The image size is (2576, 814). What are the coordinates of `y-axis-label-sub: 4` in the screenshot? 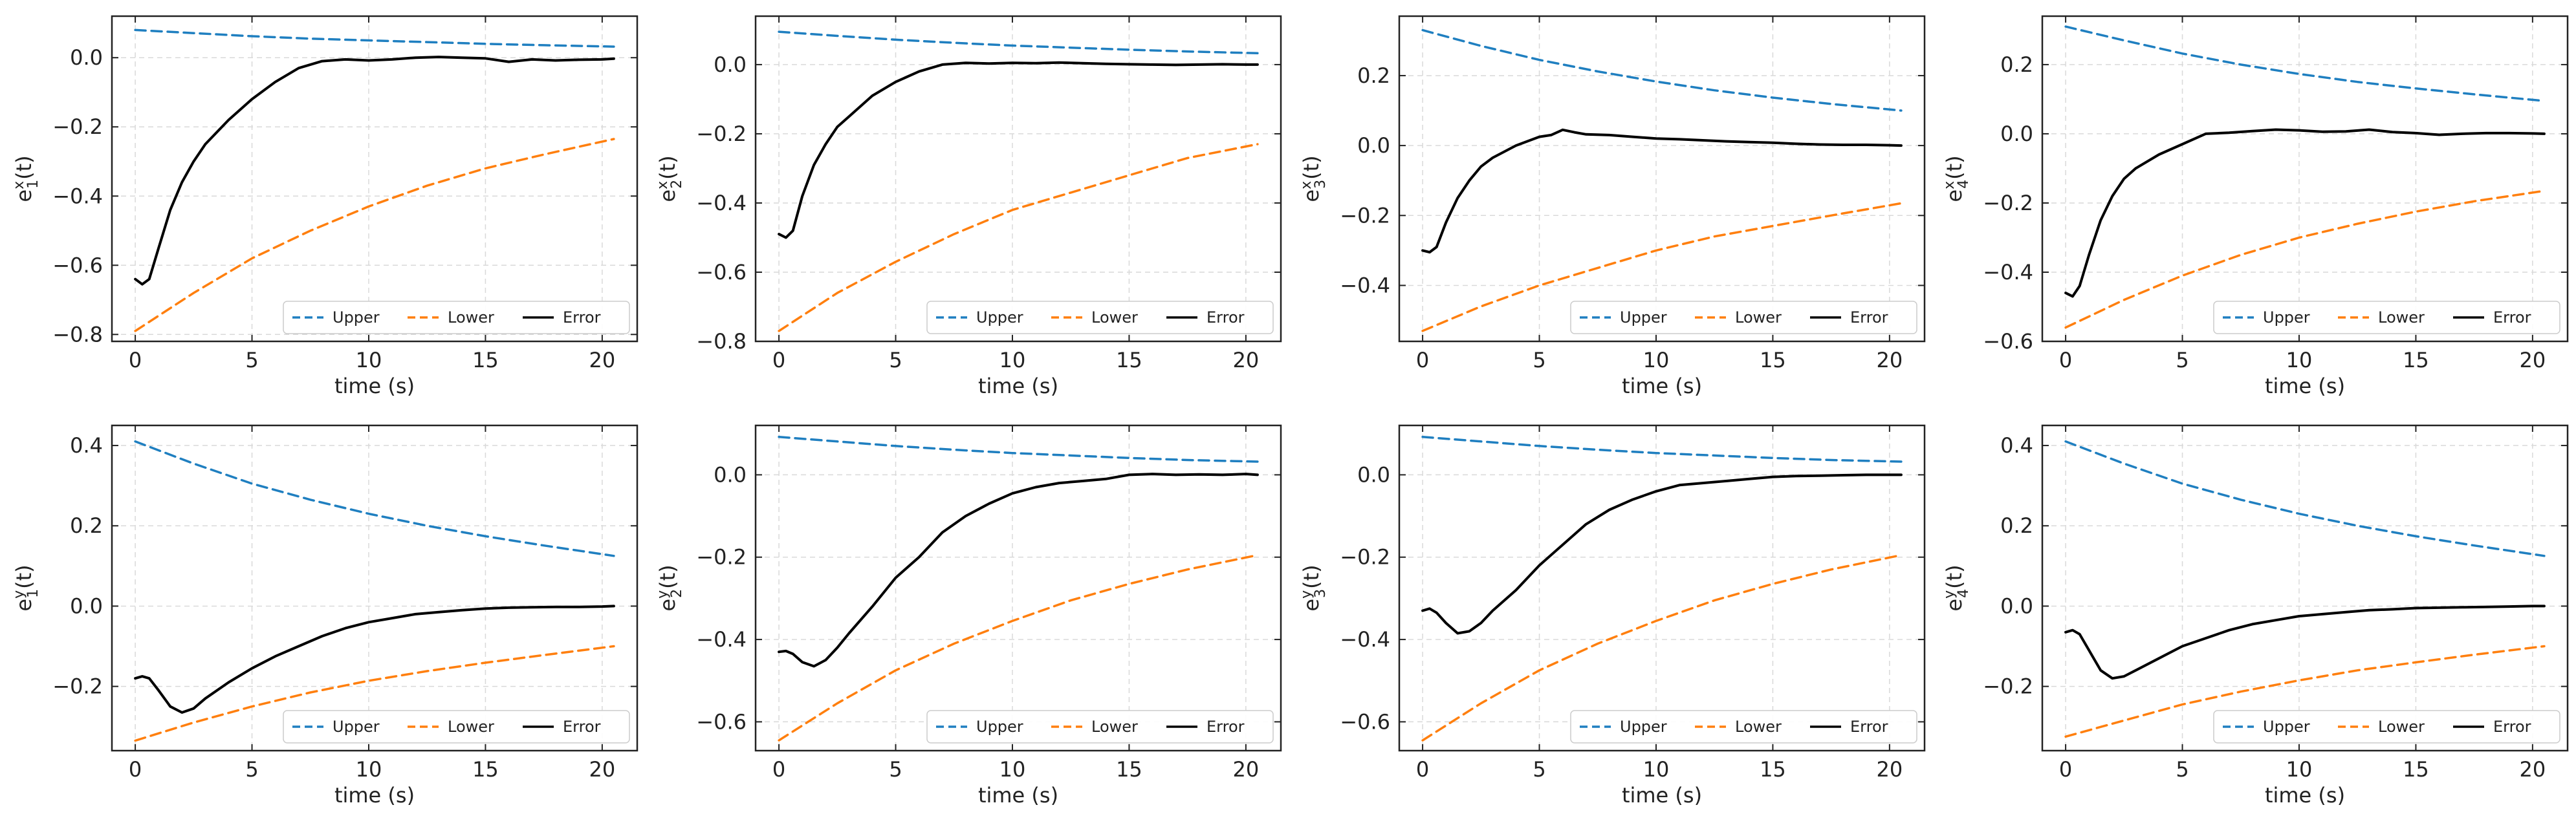 It's located at (1964, 184).